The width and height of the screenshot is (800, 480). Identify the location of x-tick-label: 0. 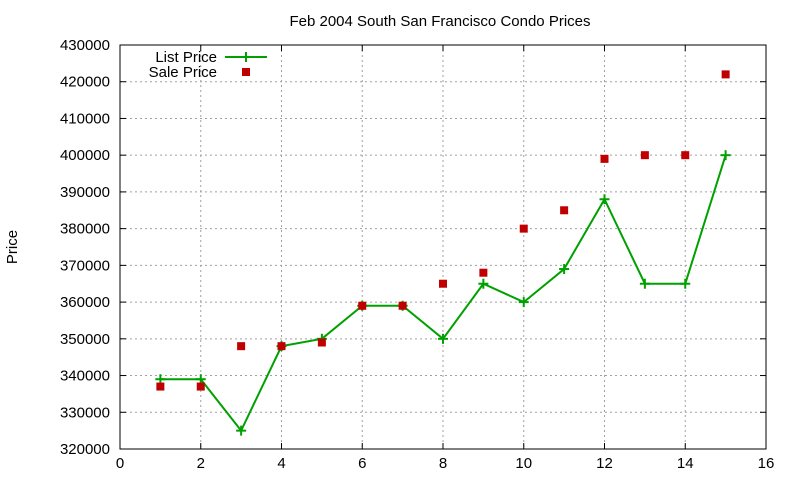
(120, 463).